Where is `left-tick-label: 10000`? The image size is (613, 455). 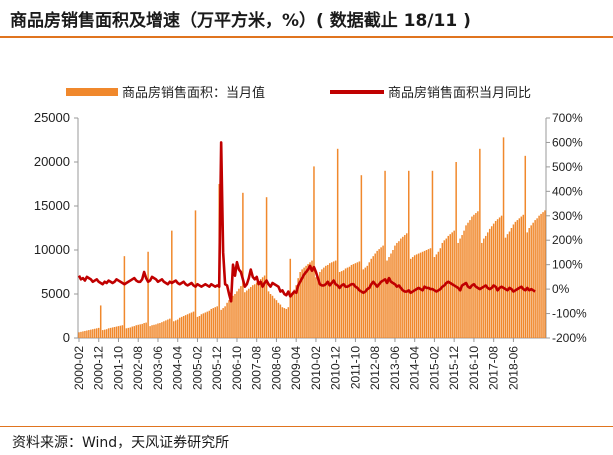
left-tick-label: 10000 is located at coordinates (52, 249).